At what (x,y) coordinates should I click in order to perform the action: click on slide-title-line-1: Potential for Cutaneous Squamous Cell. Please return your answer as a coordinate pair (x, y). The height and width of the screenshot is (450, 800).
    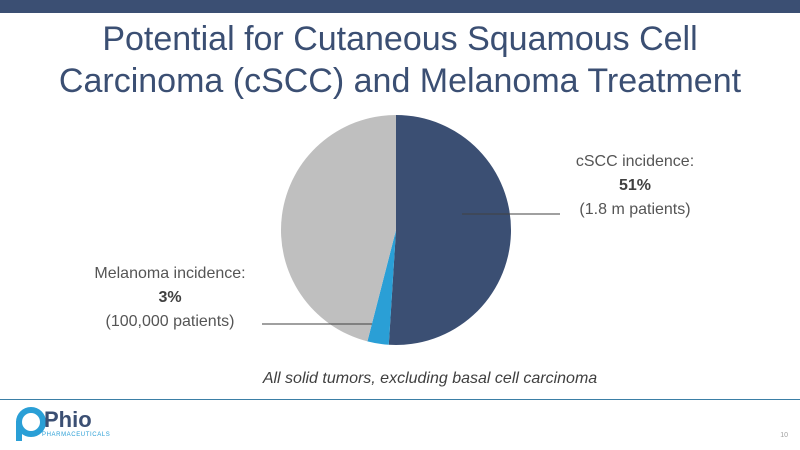
    Looking at the image, I should click on (400, 39).